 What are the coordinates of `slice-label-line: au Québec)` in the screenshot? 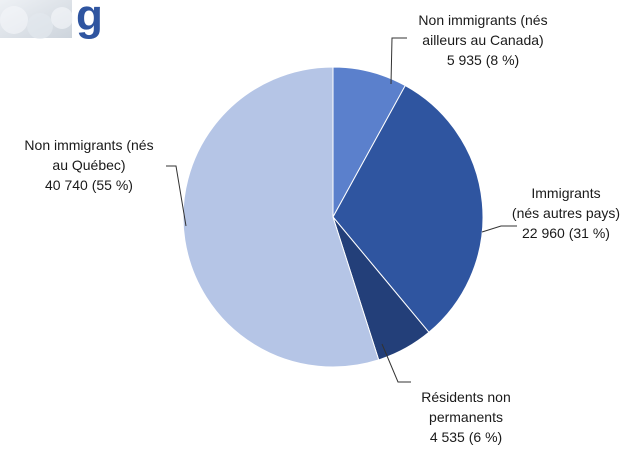 It's located at (88, 165).